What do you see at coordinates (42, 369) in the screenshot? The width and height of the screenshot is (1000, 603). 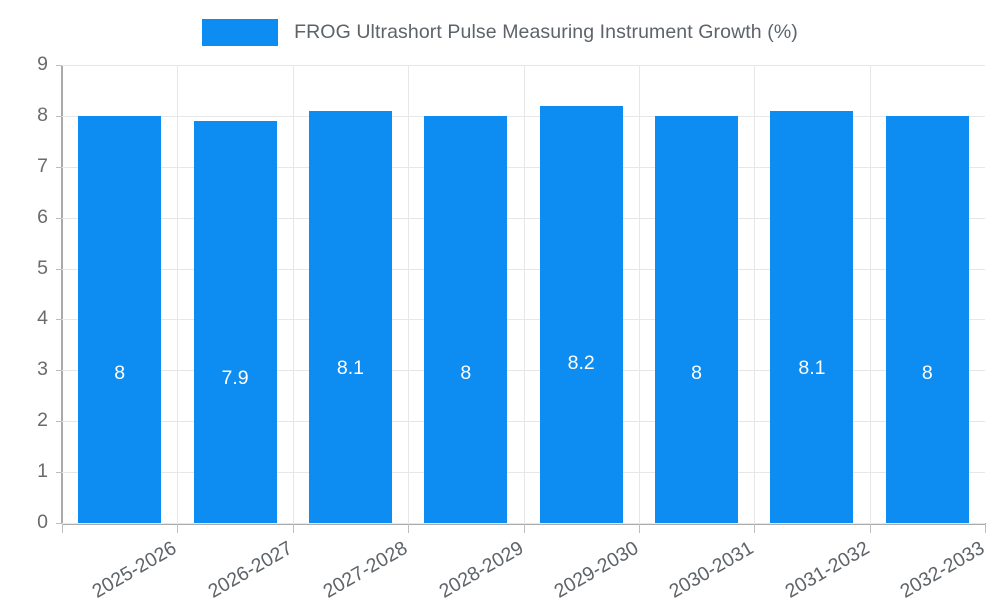 I see `y-axis-tick-label: 3` at bounding box center [42, 369].